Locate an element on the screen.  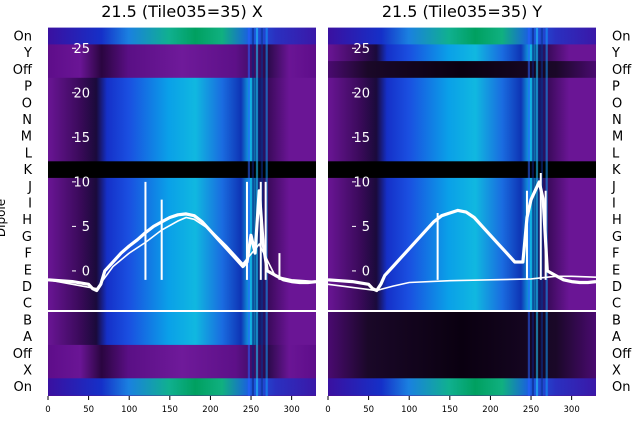
row-label-left: G is located at coordinates (27, 237).